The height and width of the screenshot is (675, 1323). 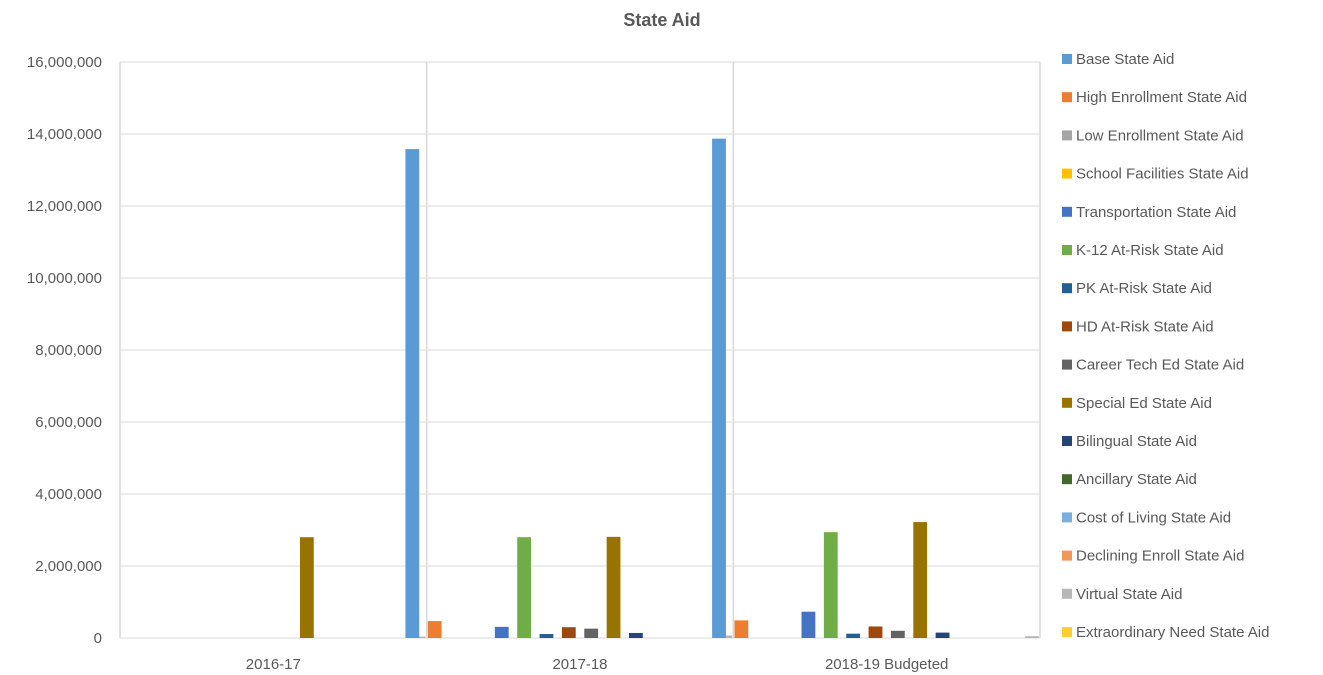 What do you see at coordinates (1150, 250) in the screenshot?
I see `legend-label: K-12 At-Risk State Aid` at bounding box center [1150, 250].